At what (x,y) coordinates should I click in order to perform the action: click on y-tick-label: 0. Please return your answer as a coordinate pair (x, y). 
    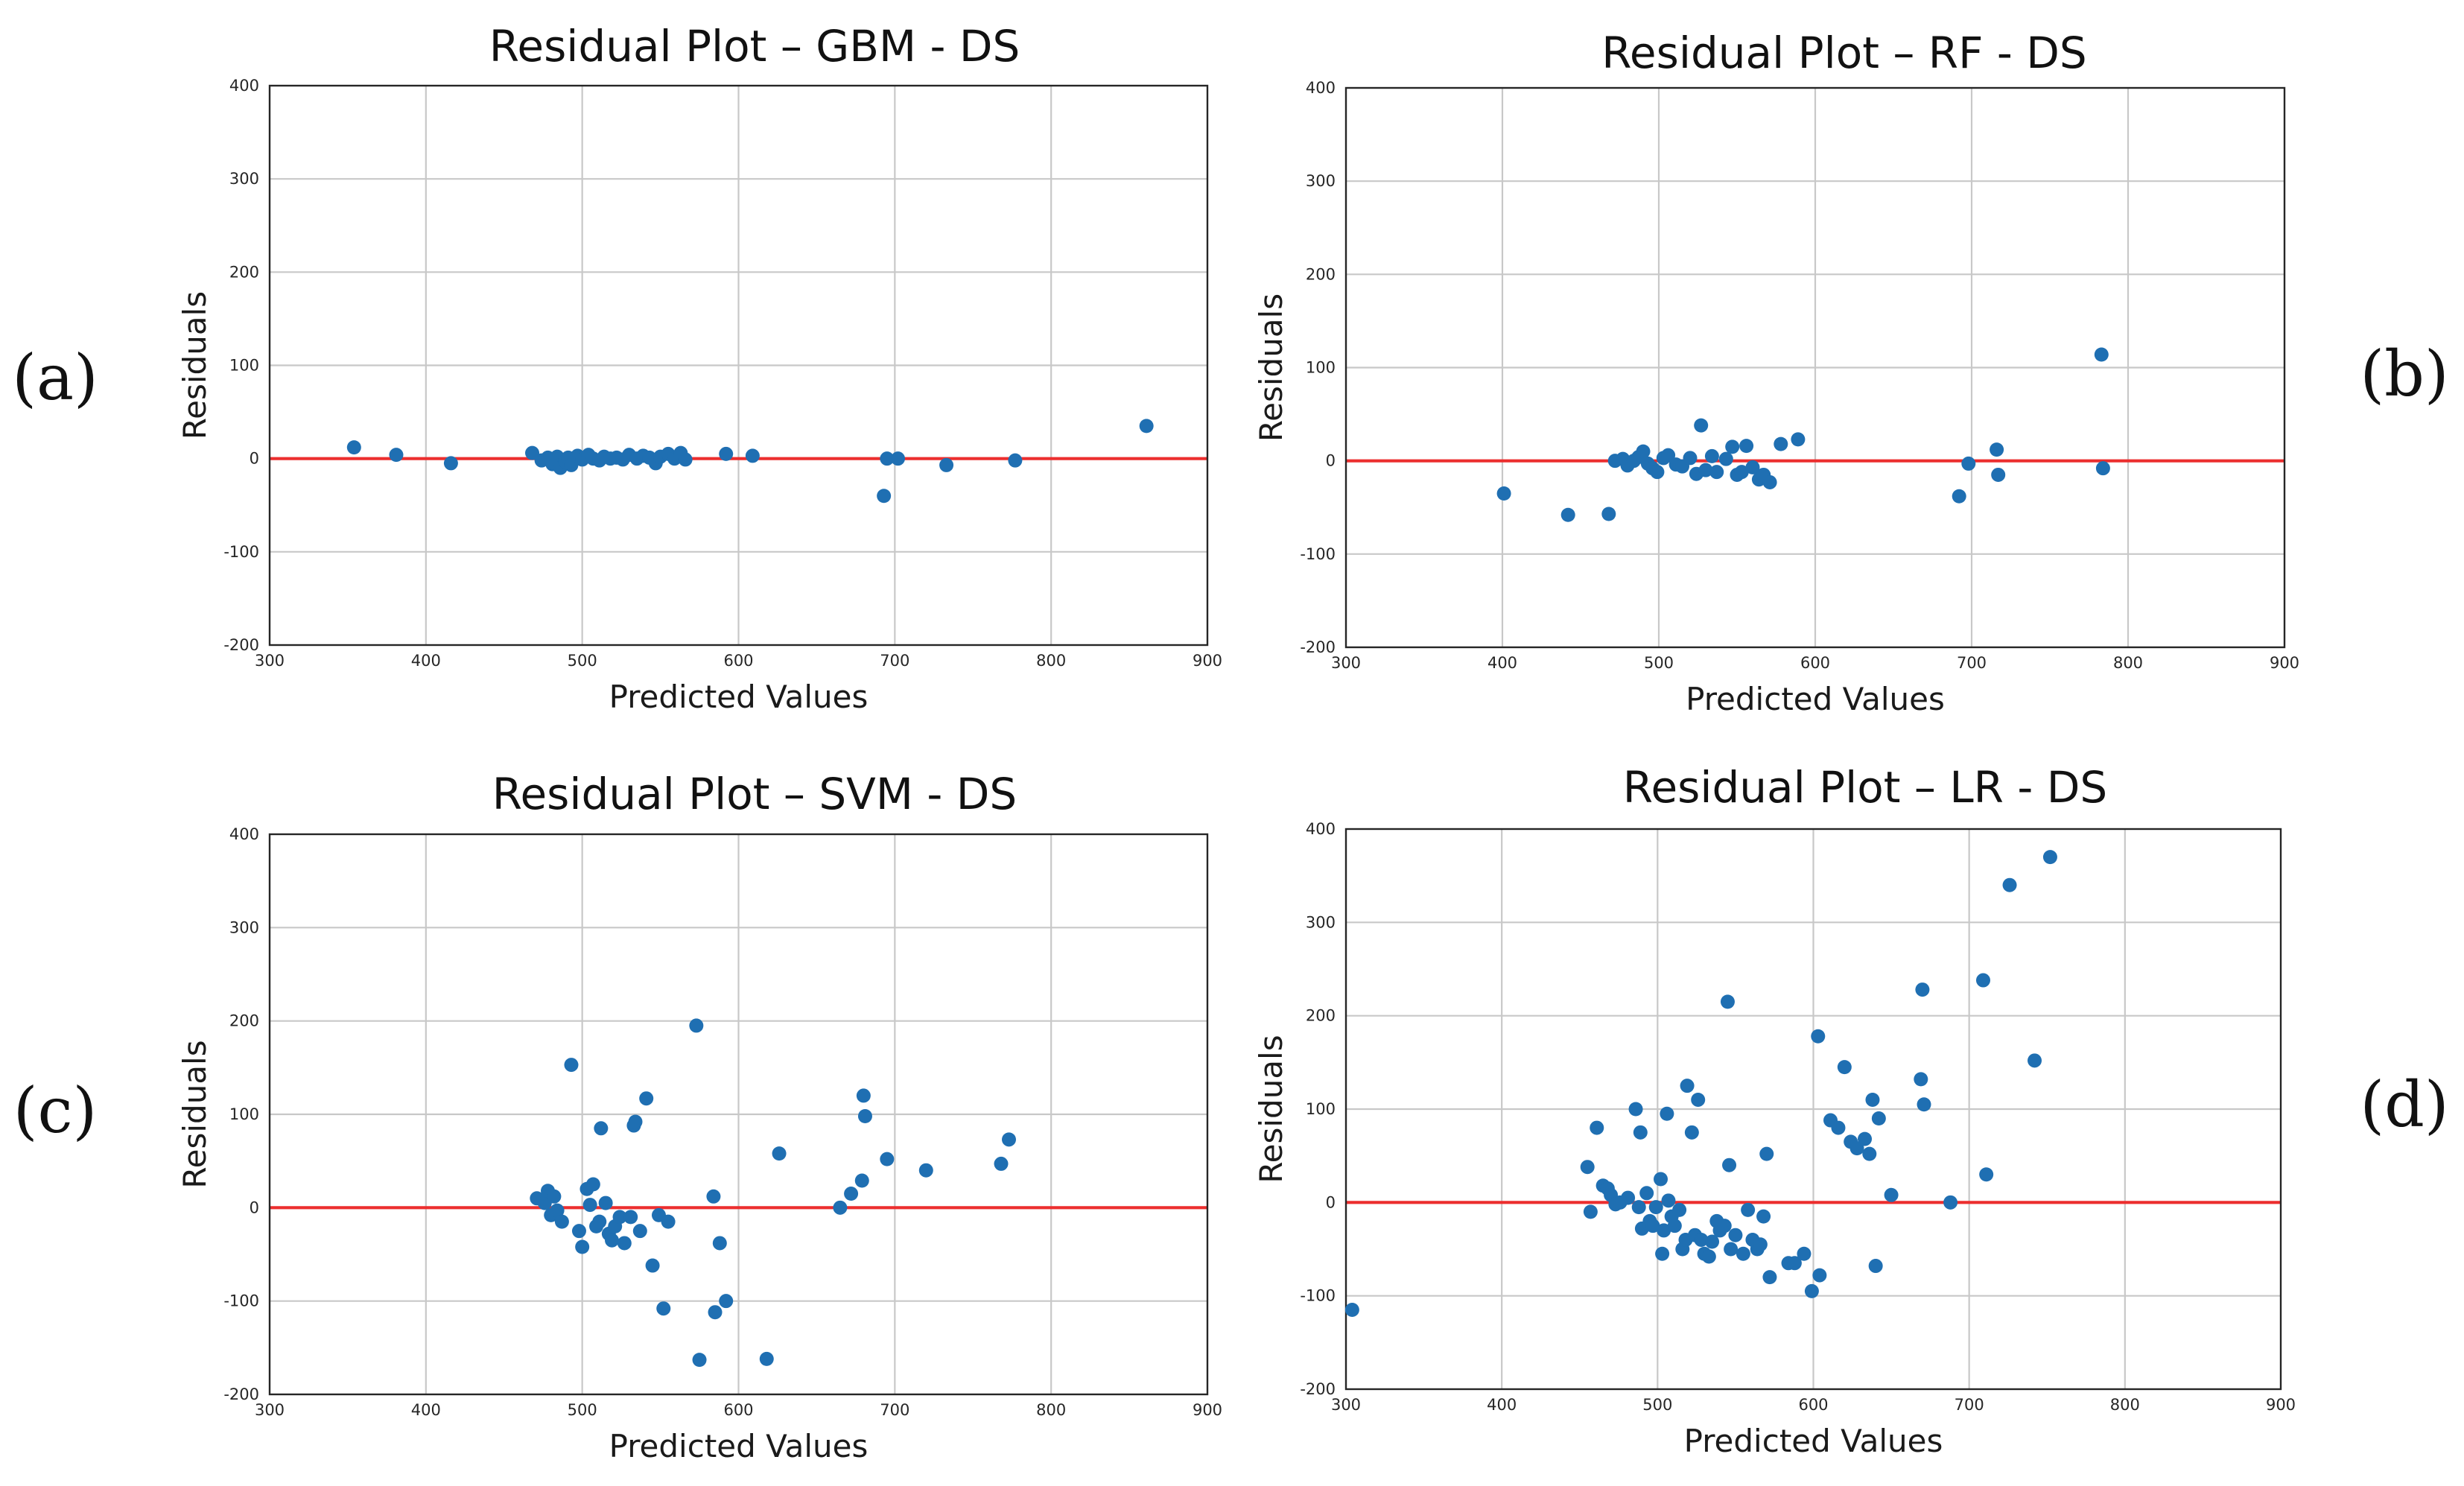
    Looking at the image, I should click on (1331, 1202).